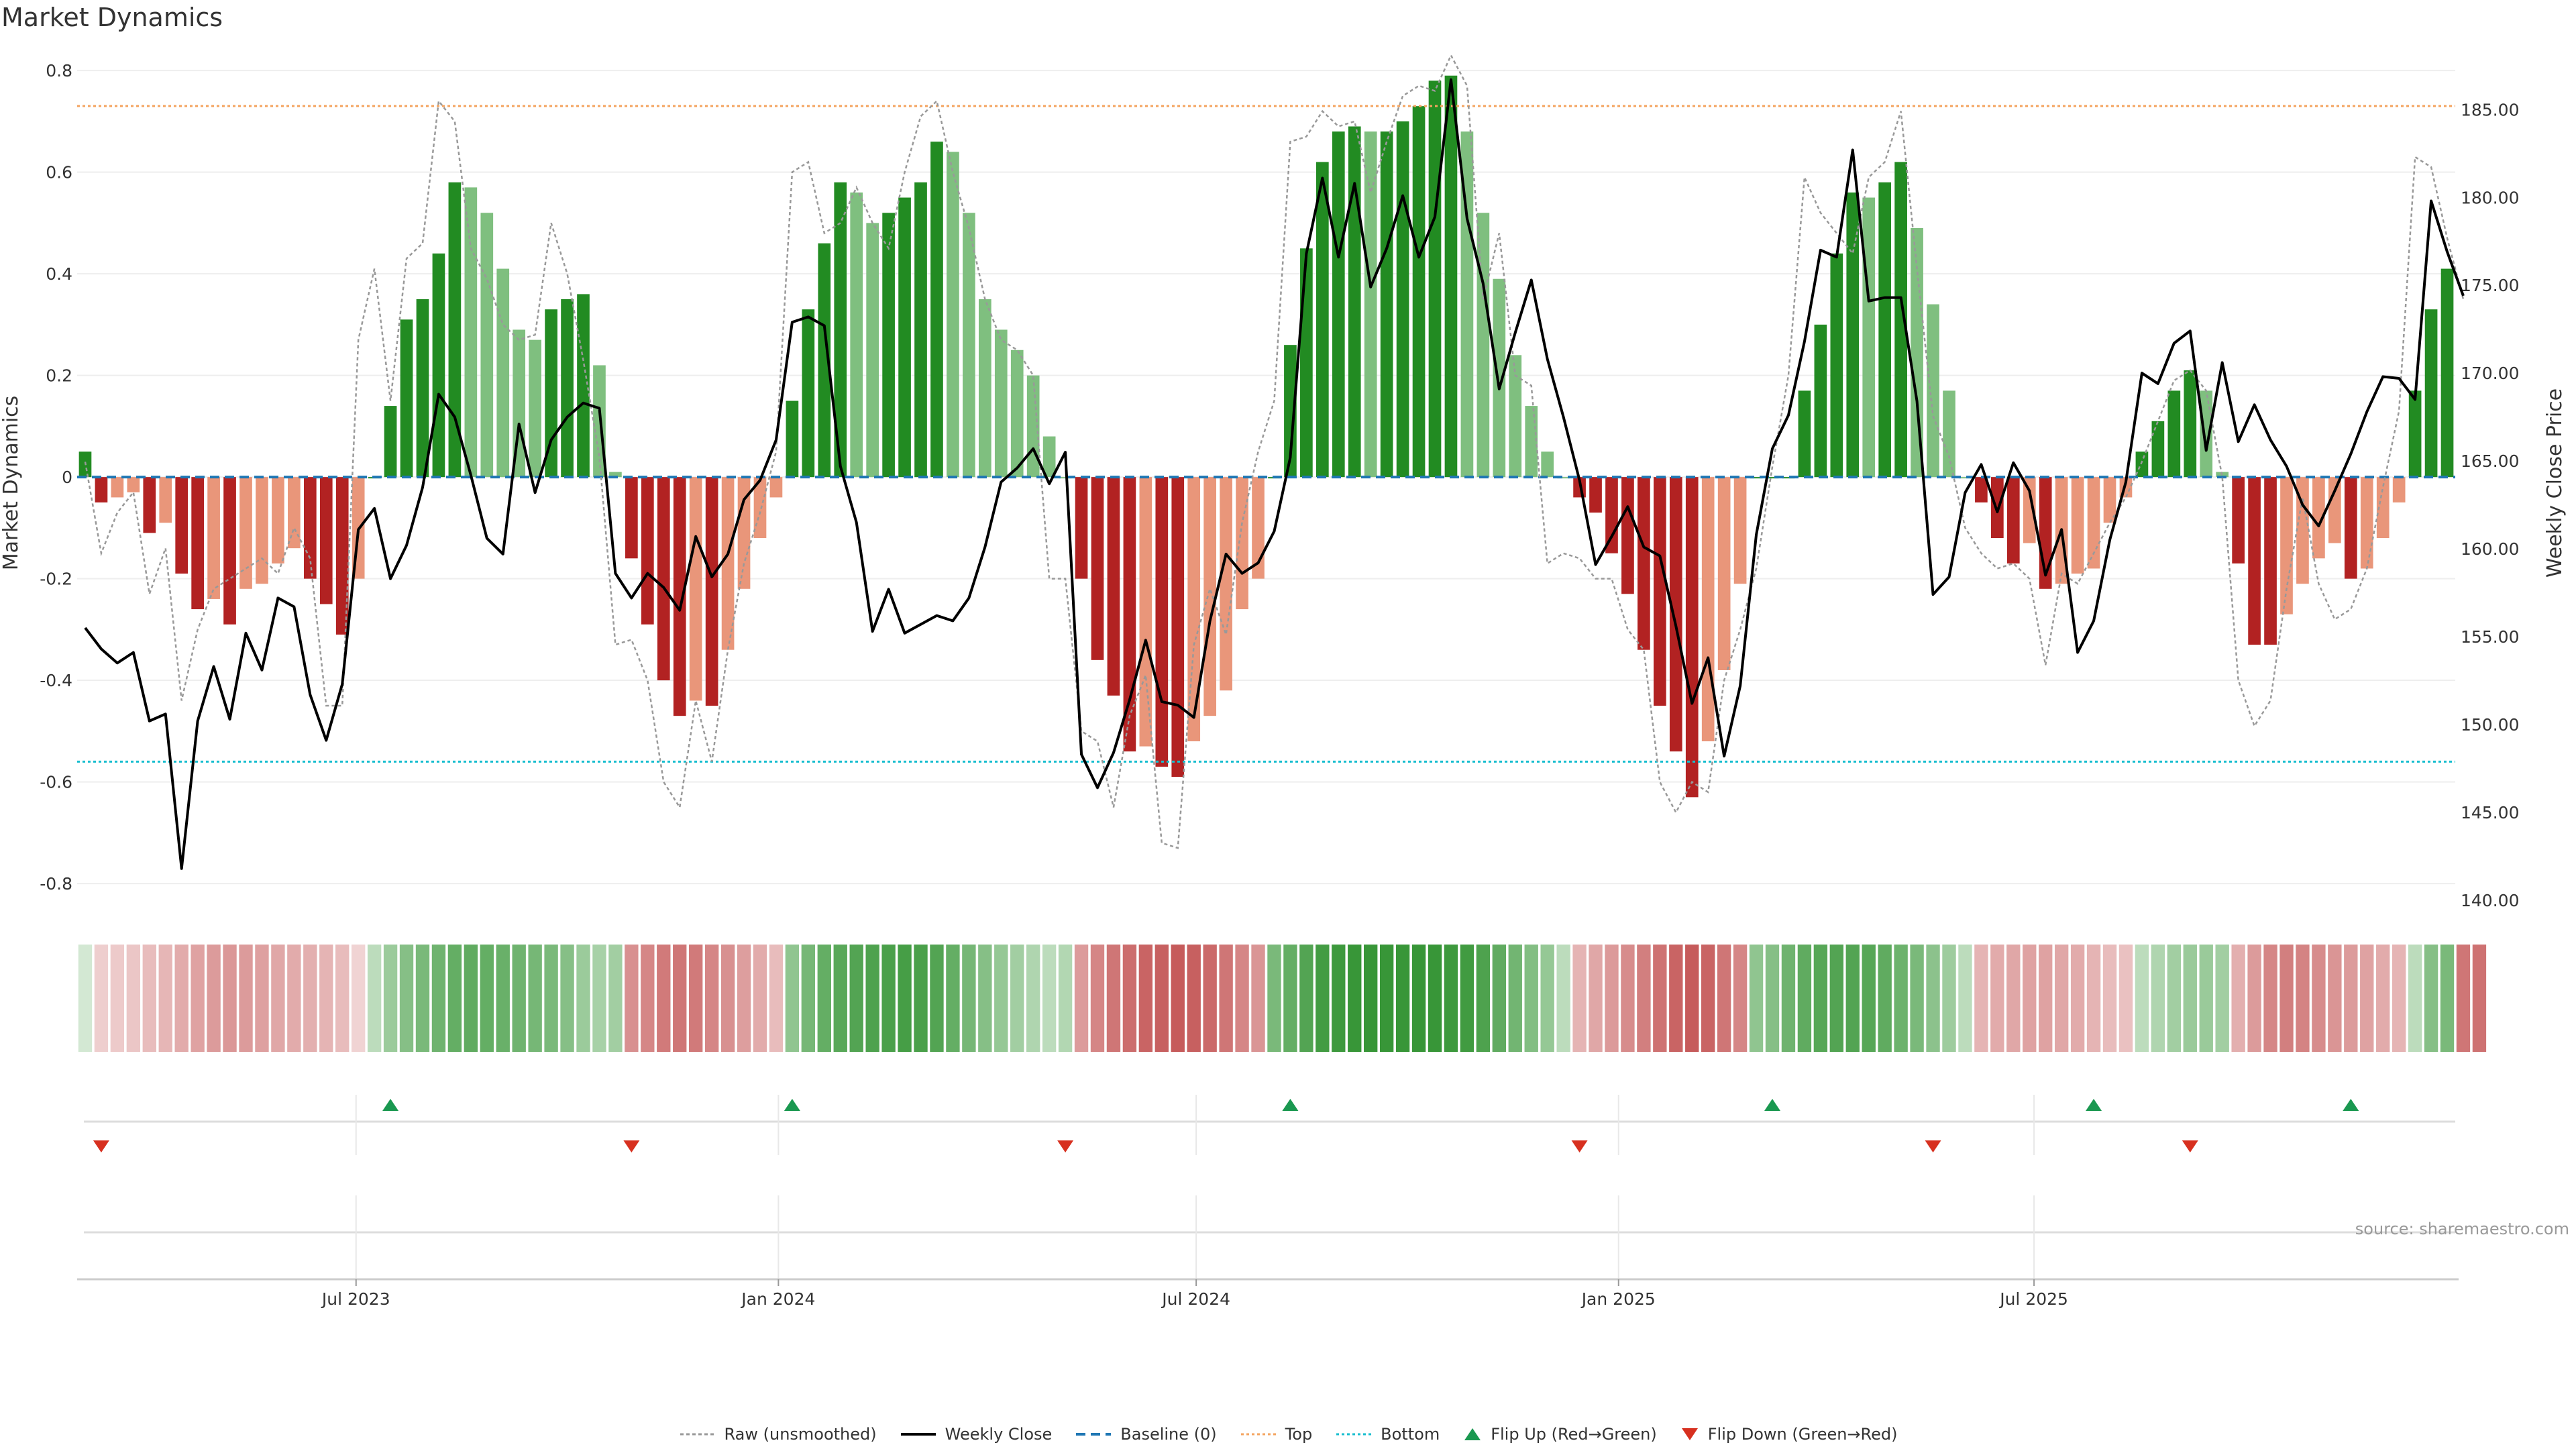  I want to click on legend-flip-down: Flip Down (Green→Red), so click(1789, 1434).